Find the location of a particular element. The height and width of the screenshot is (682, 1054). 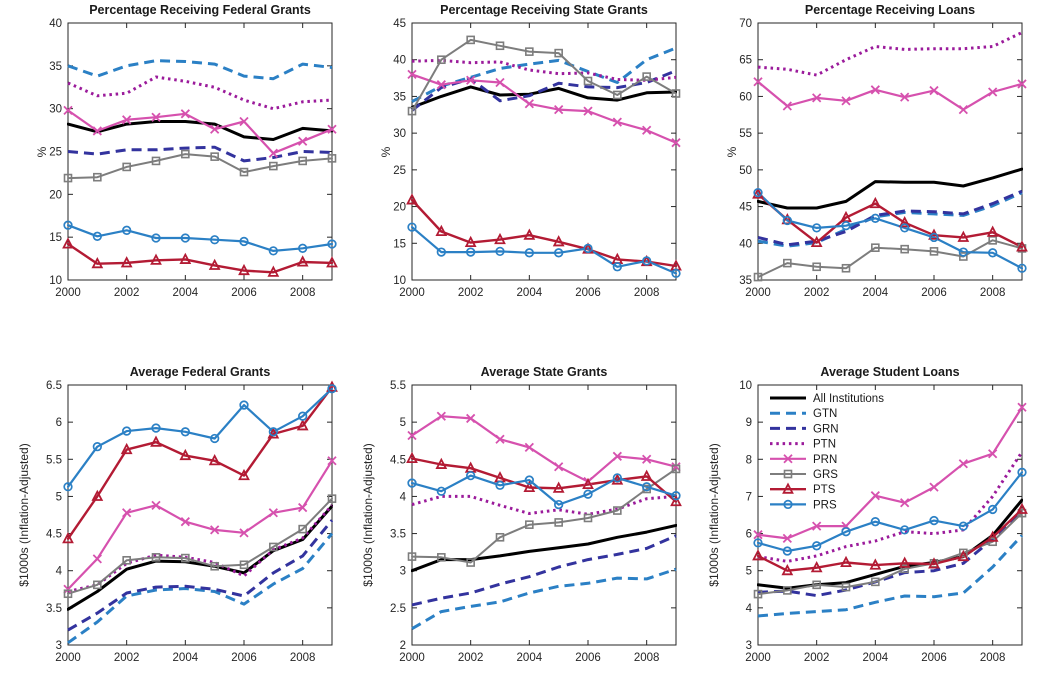

svg-text: 7 is located at coordinates (749, 497).